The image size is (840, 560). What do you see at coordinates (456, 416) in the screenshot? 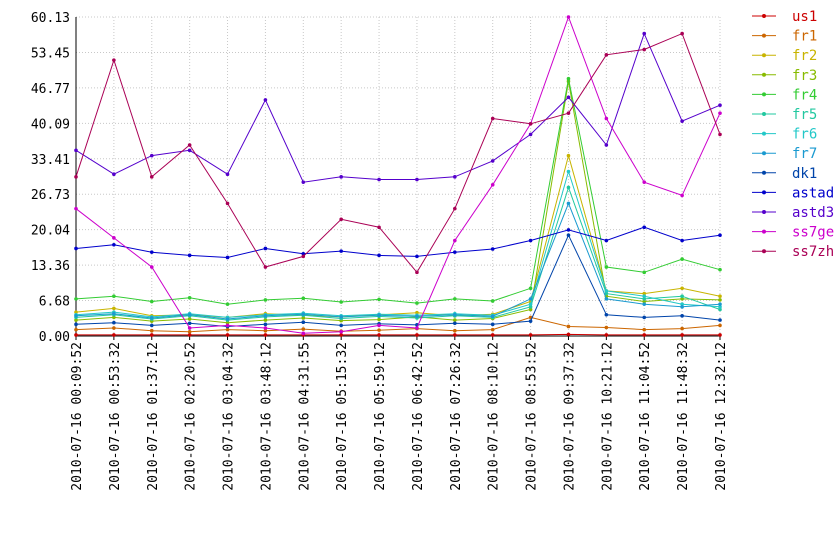
I see `x-tick-label: 2010-07-16 07:26:32` at bounding box center [456, 416].